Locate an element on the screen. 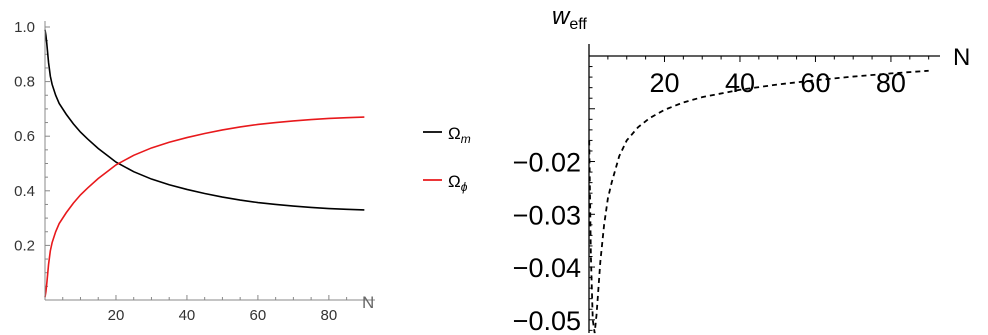  left-x-axis-label: N is located at coordinates (368, 302).